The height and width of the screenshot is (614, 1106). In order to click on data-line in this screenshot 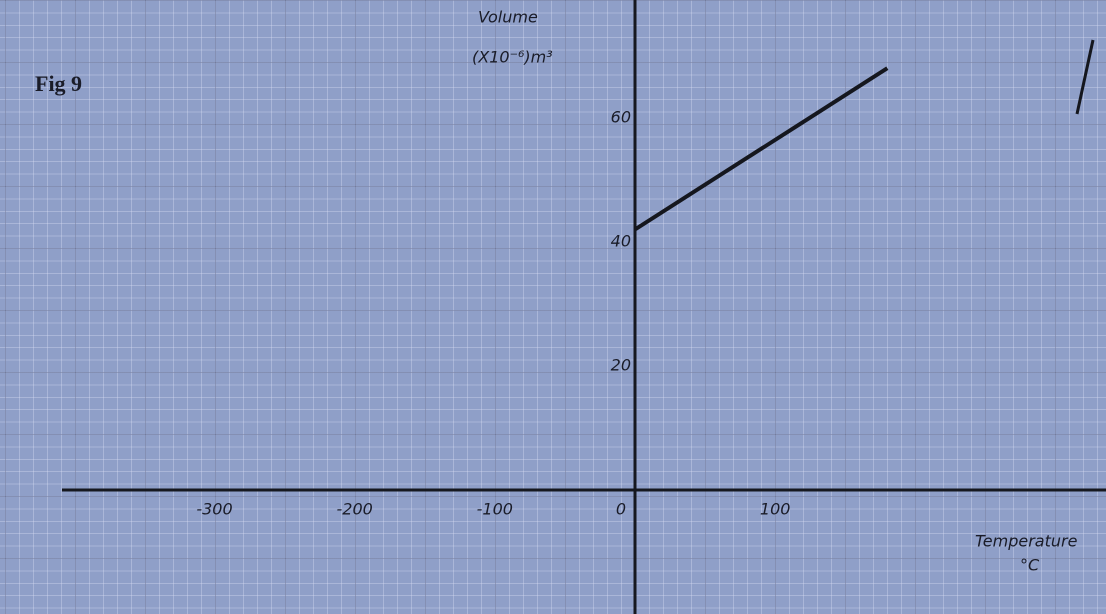, I will do `click(761, 149)`.